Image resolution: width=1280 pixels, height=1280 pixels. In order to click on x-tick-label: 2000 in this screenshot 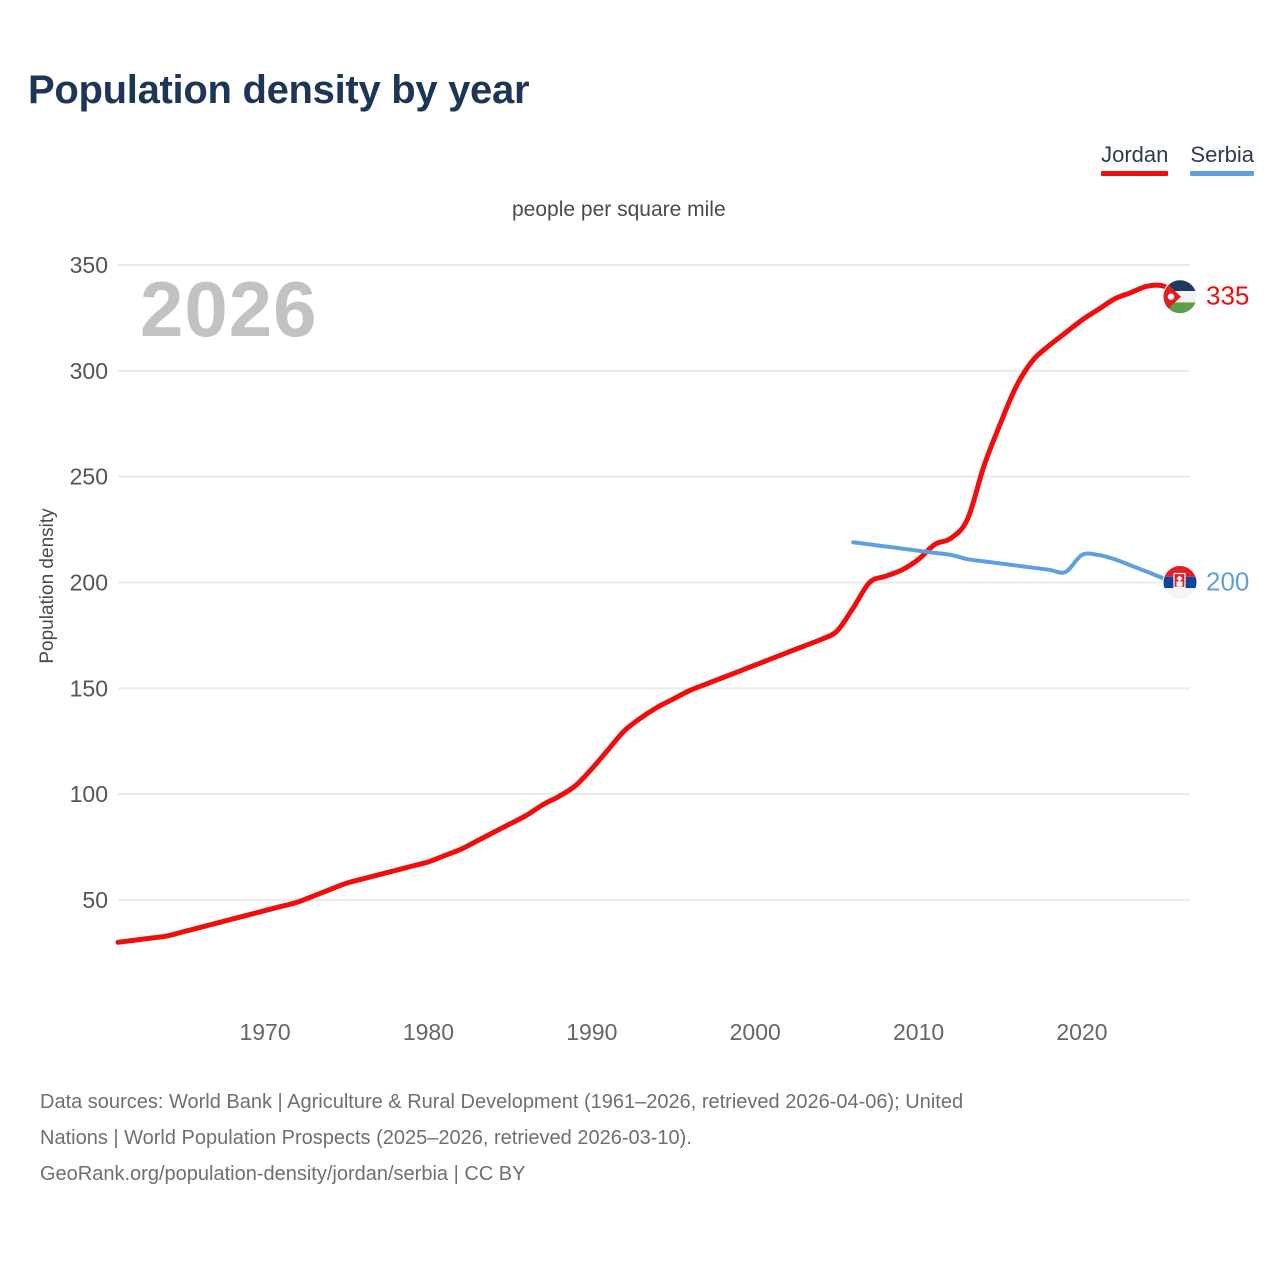, I will do `click(755, 1032)`.